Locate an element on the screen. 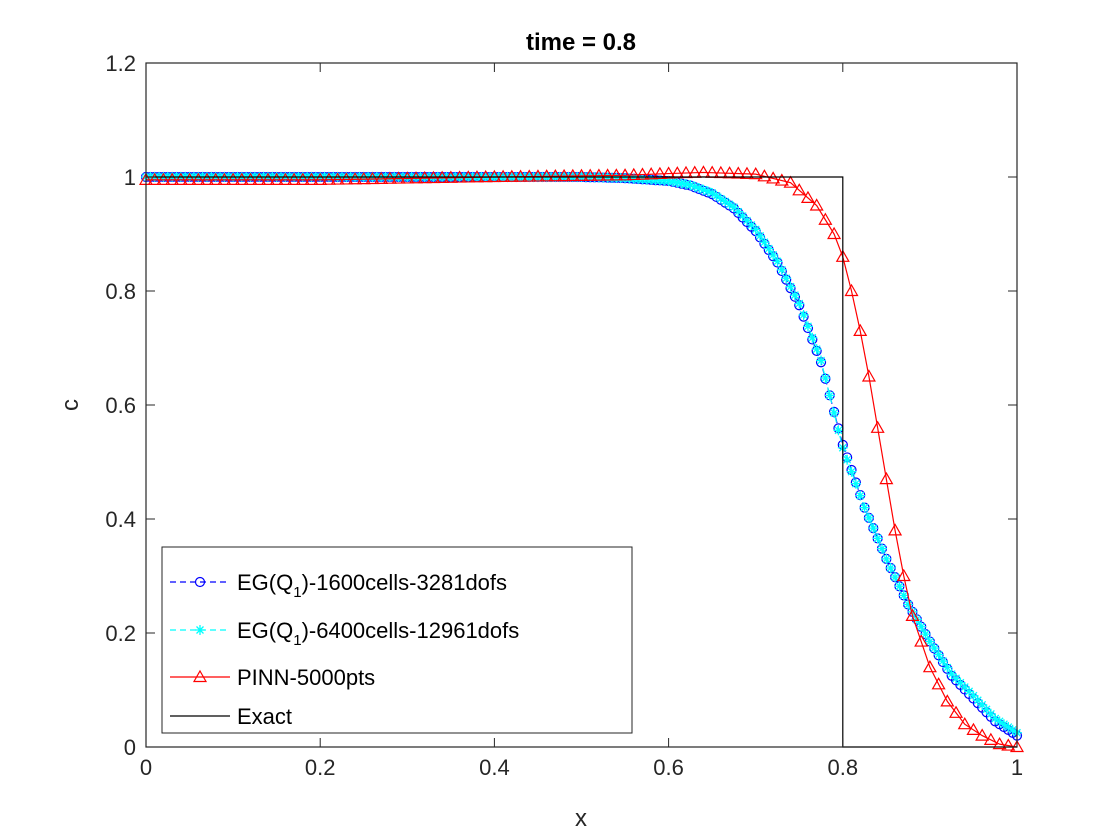 The image size is (1120, 840). legend-item: PINN-5000pts is located at coordinates (272, 677).